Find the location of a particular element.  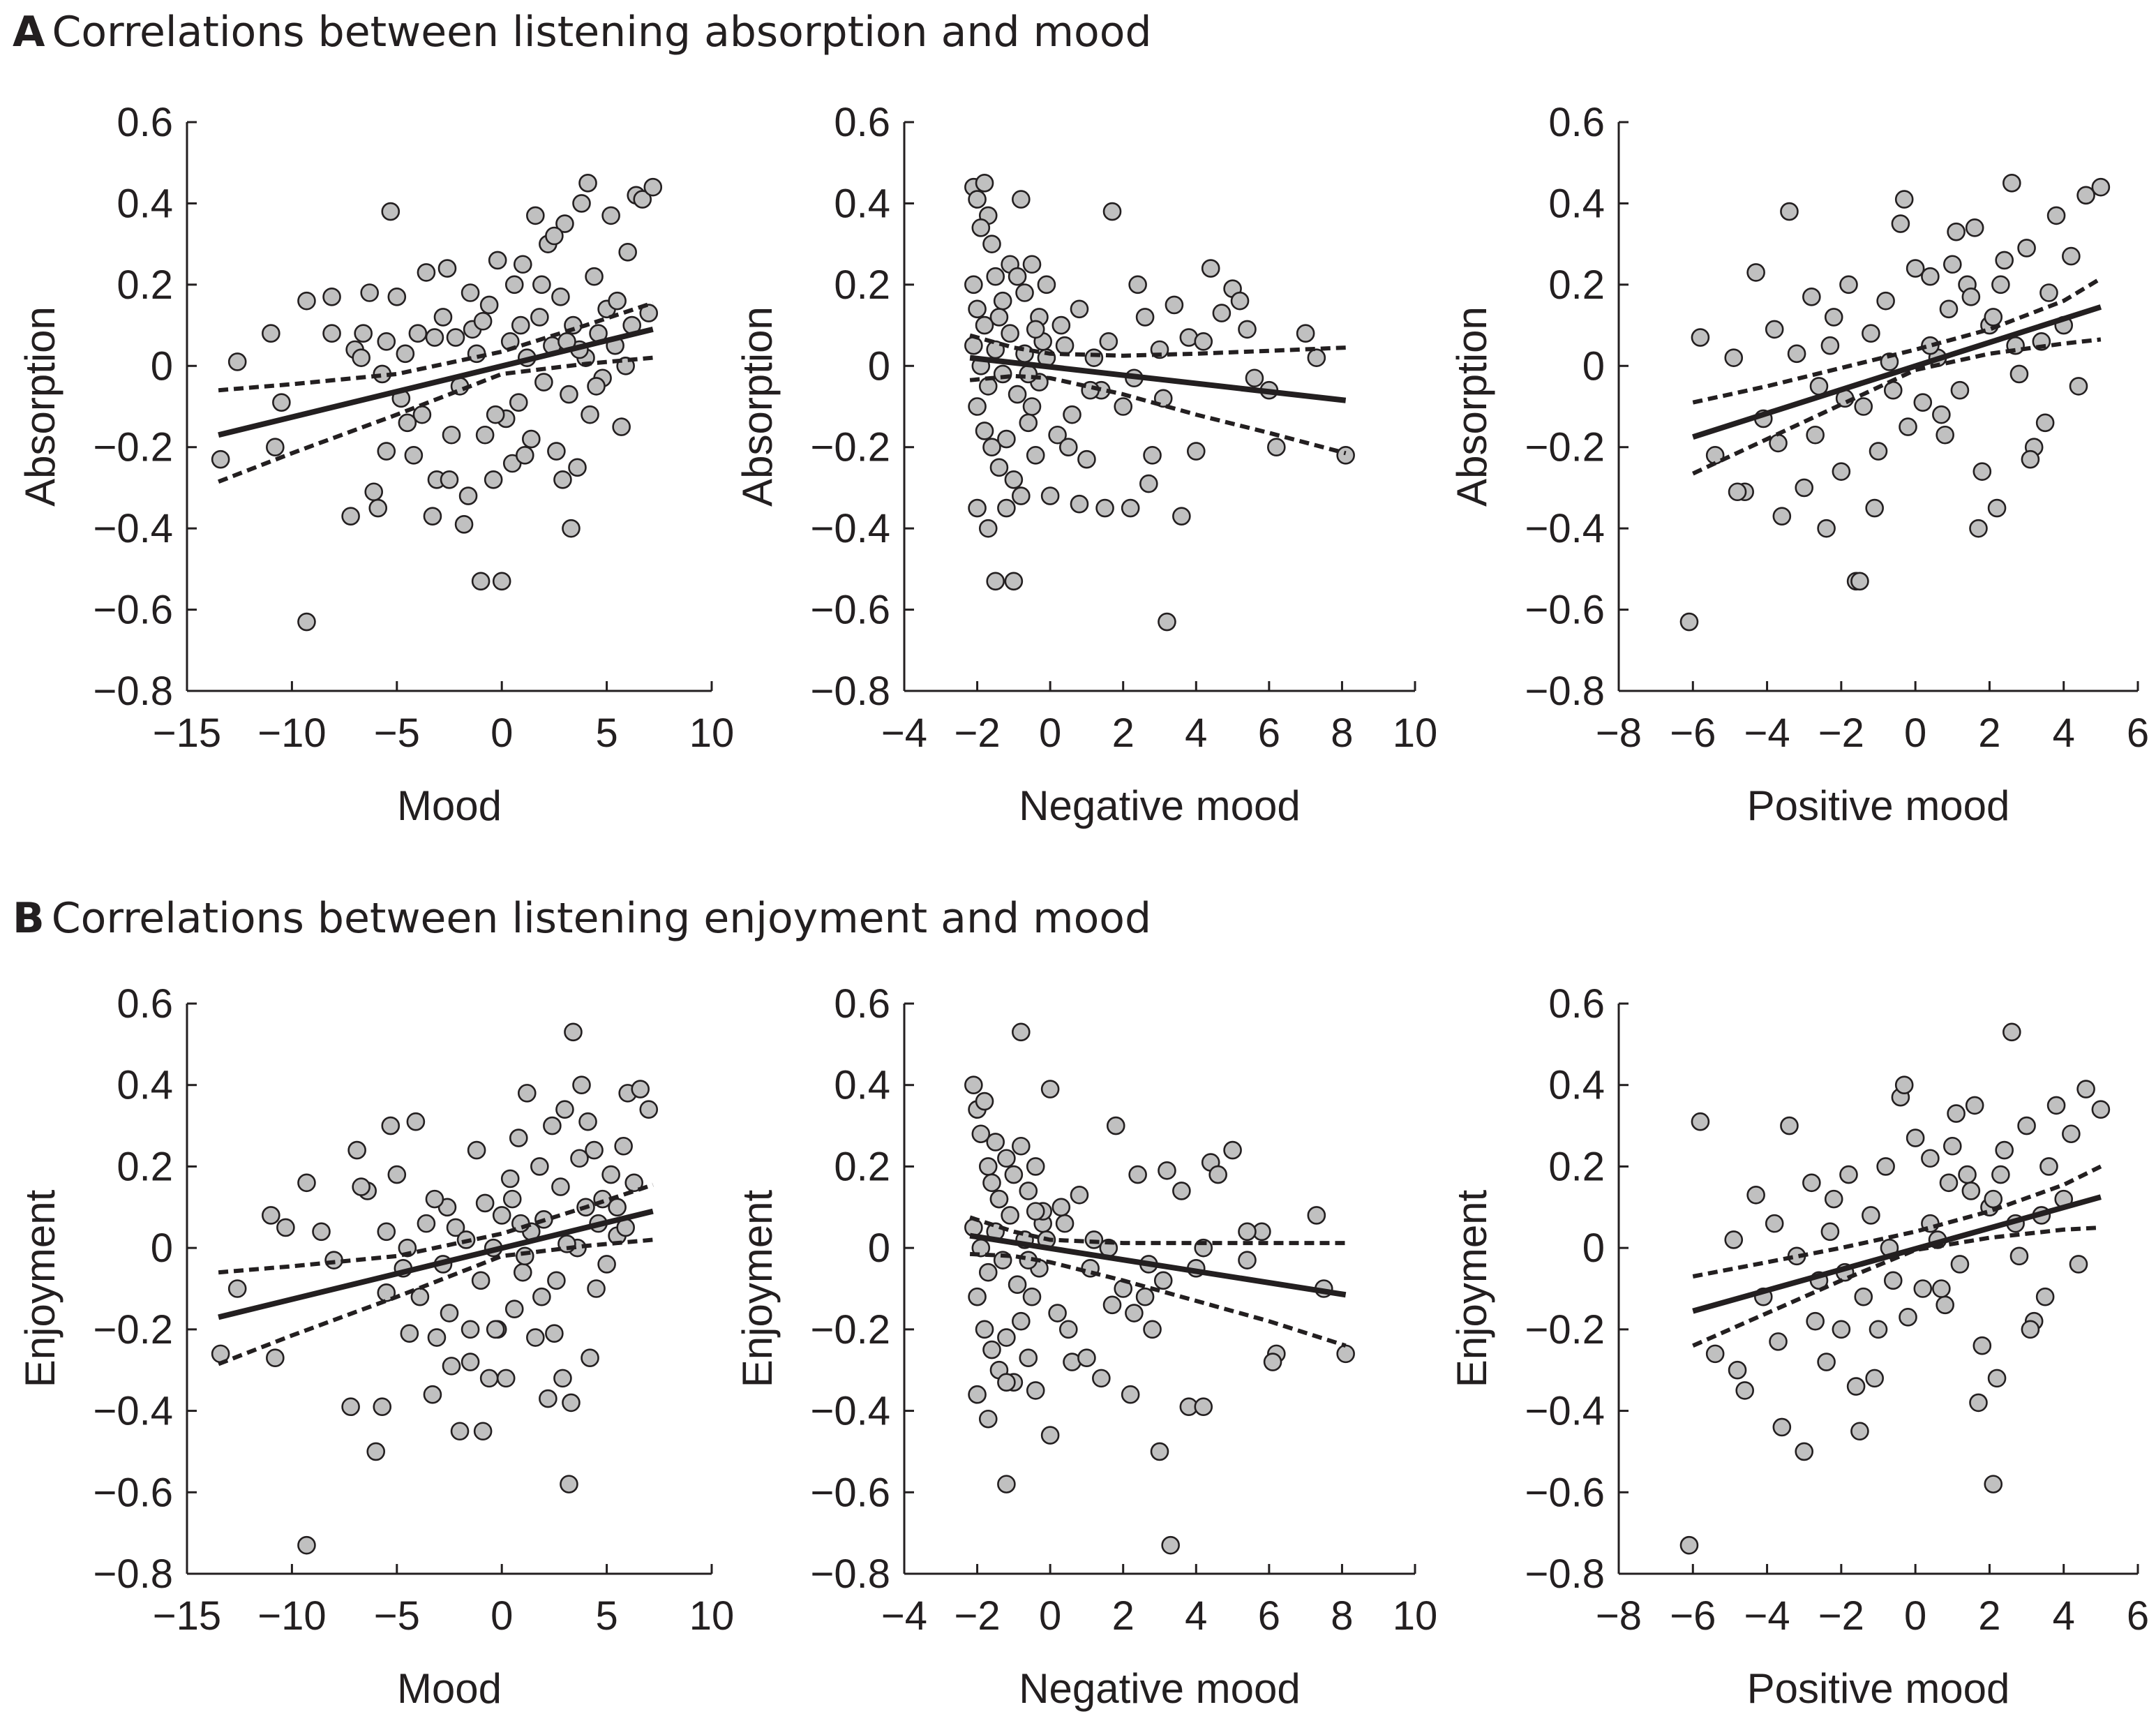

x-tick-label: 5 is located at coordinates (606, 1616).